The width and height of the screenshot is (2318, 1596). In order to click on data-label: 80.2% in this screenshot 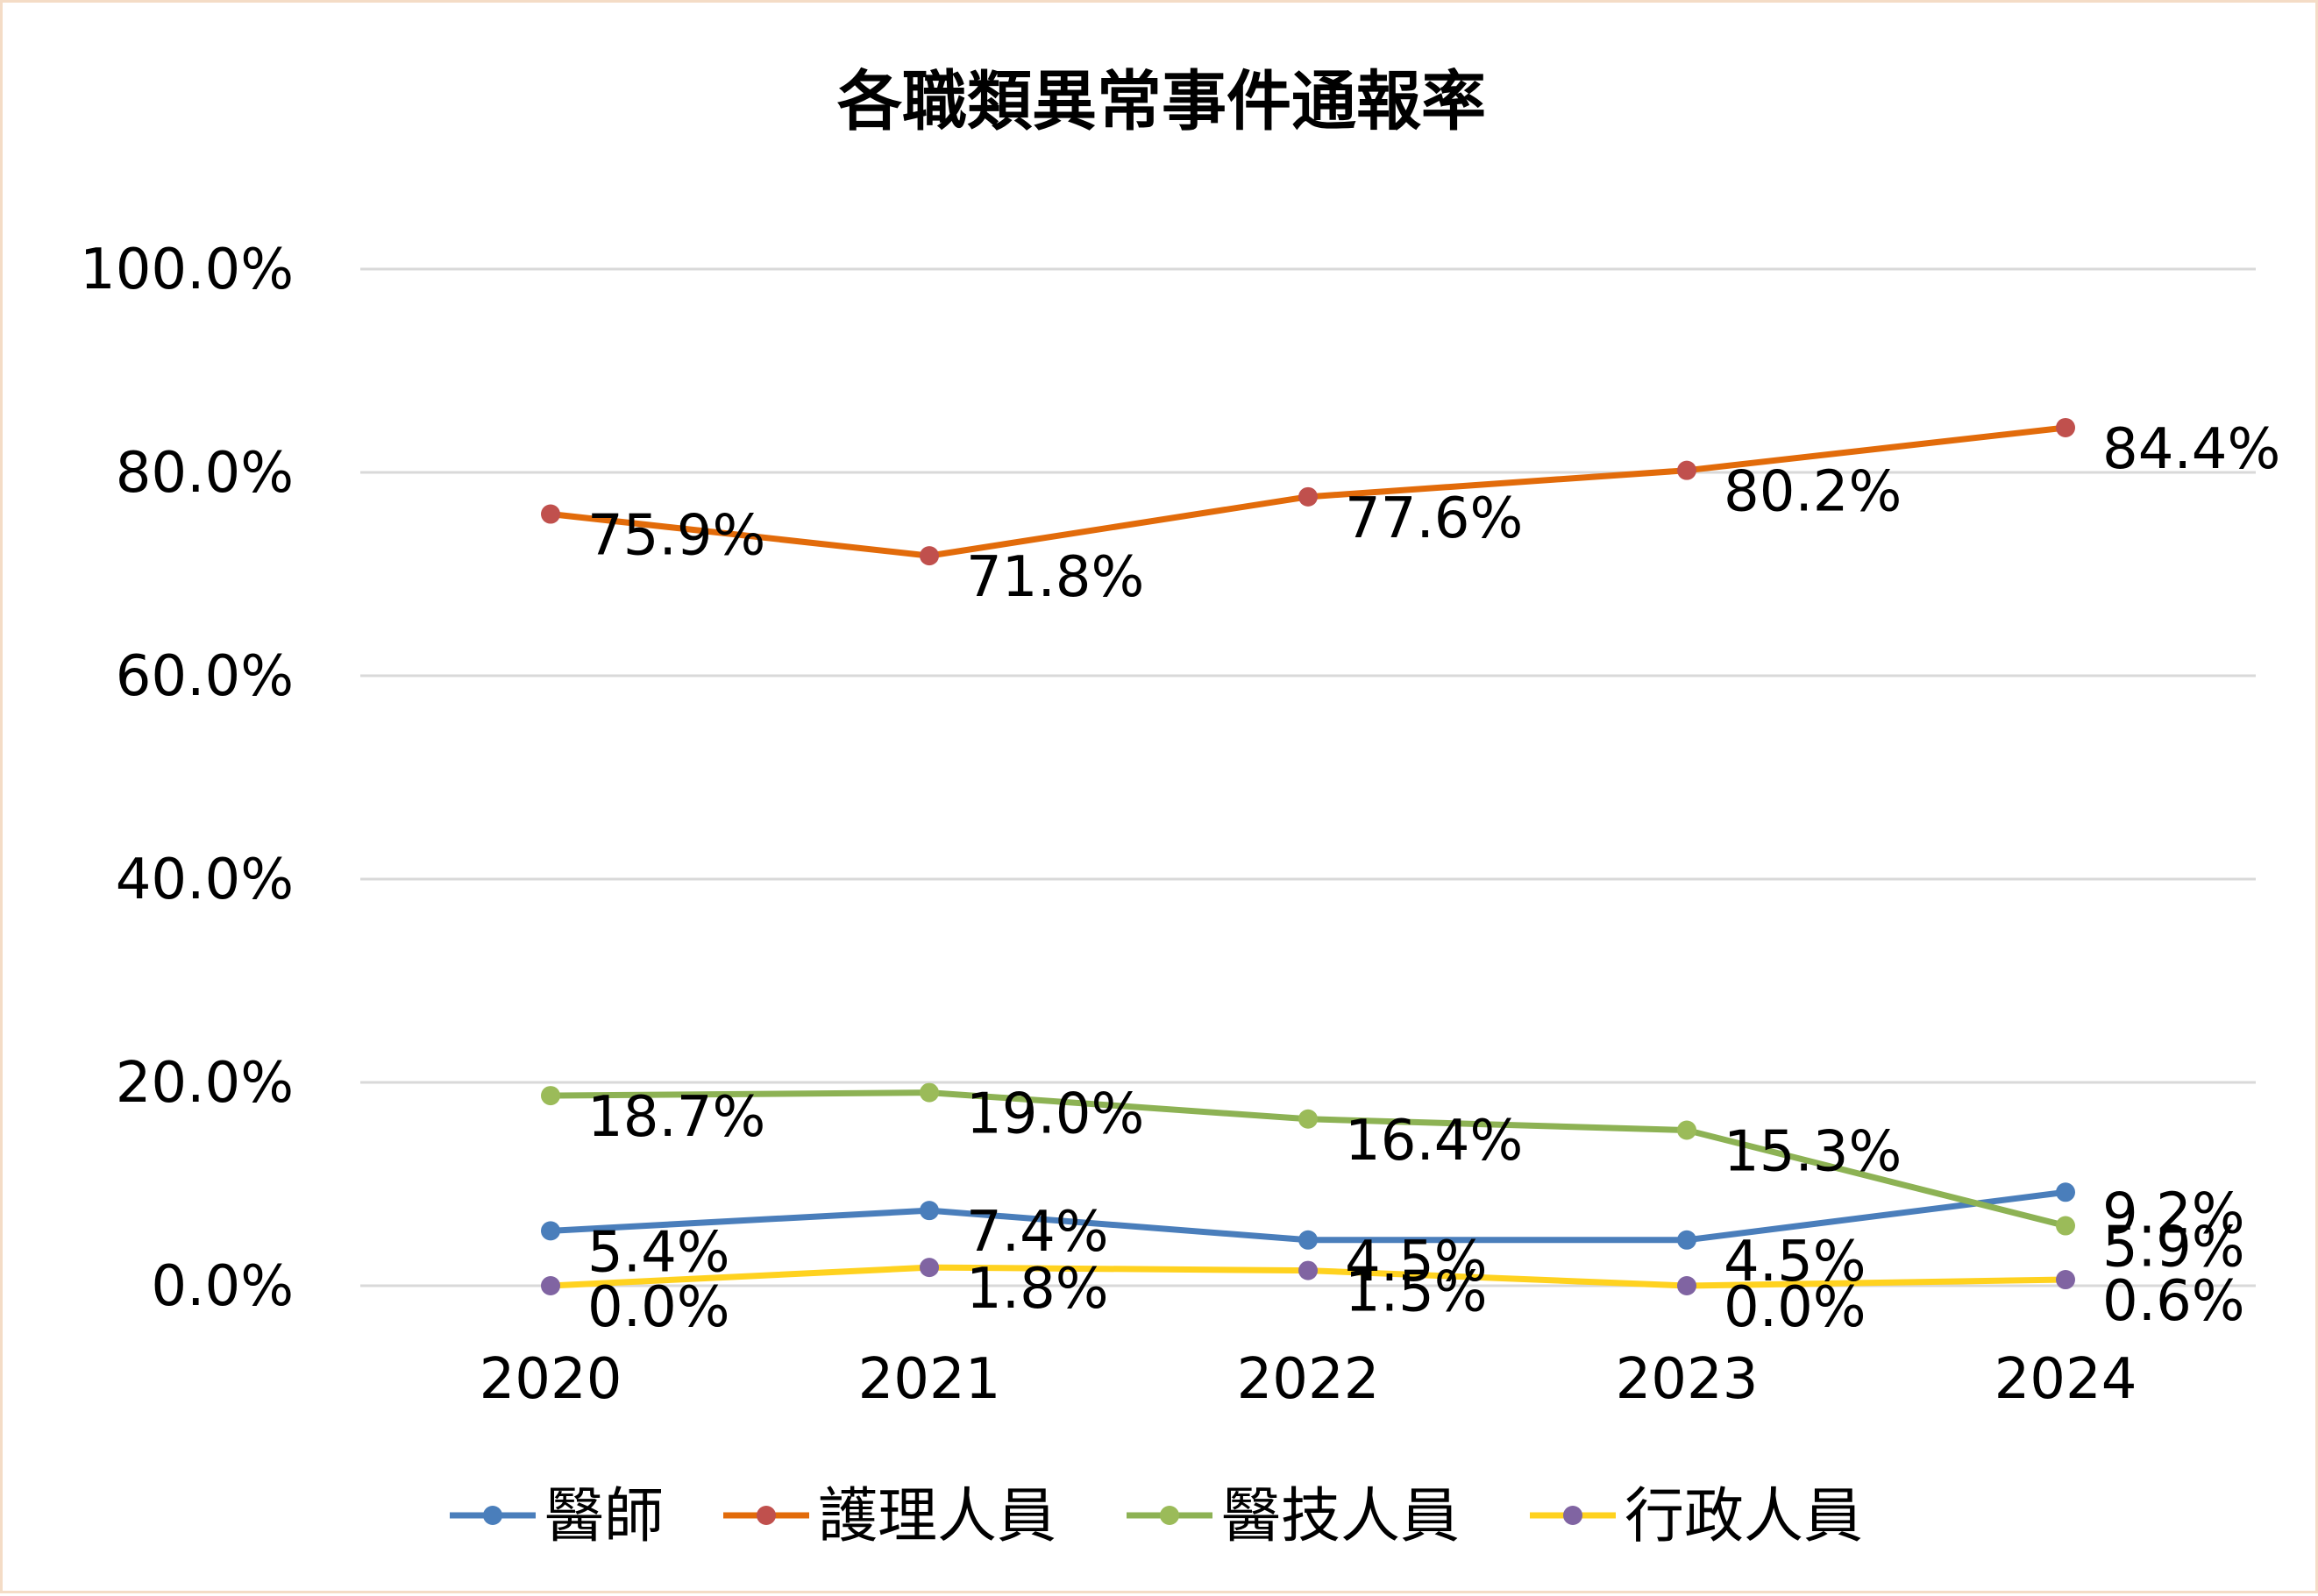, I will do `click(1813, 492)`.